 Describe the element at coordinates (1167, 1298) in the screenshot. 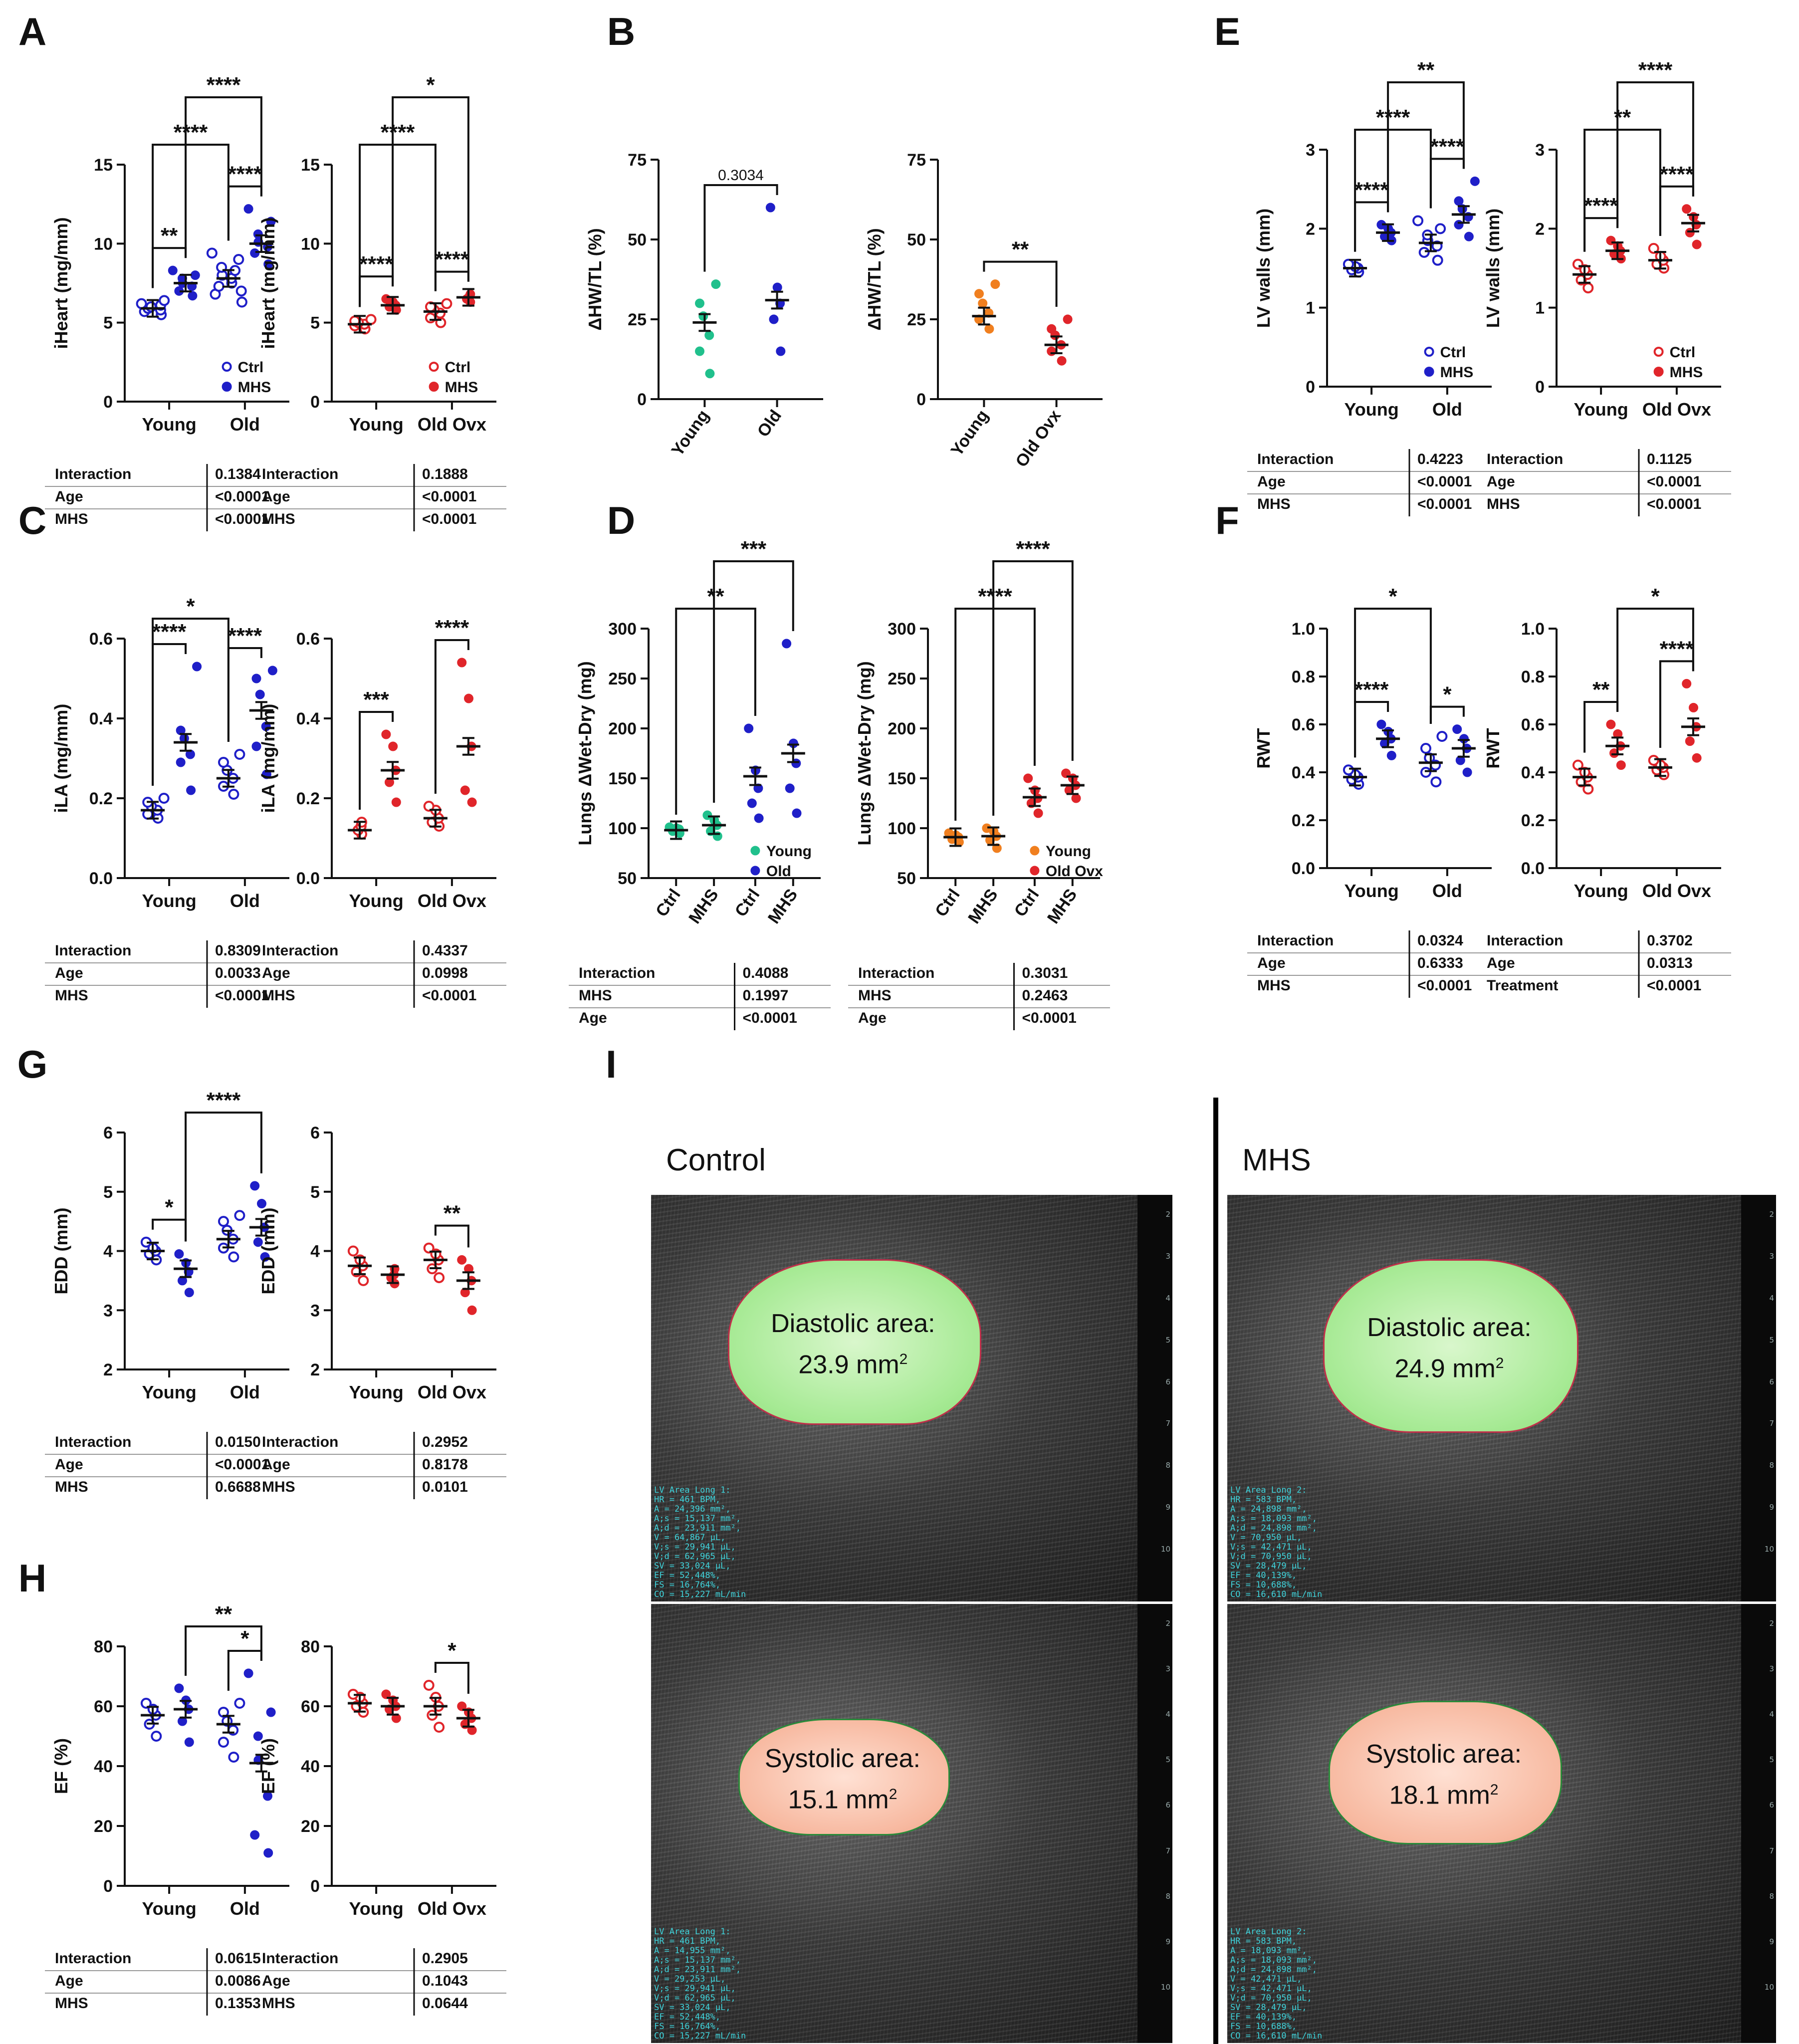

I see `ruler-tick: 4` at that location.